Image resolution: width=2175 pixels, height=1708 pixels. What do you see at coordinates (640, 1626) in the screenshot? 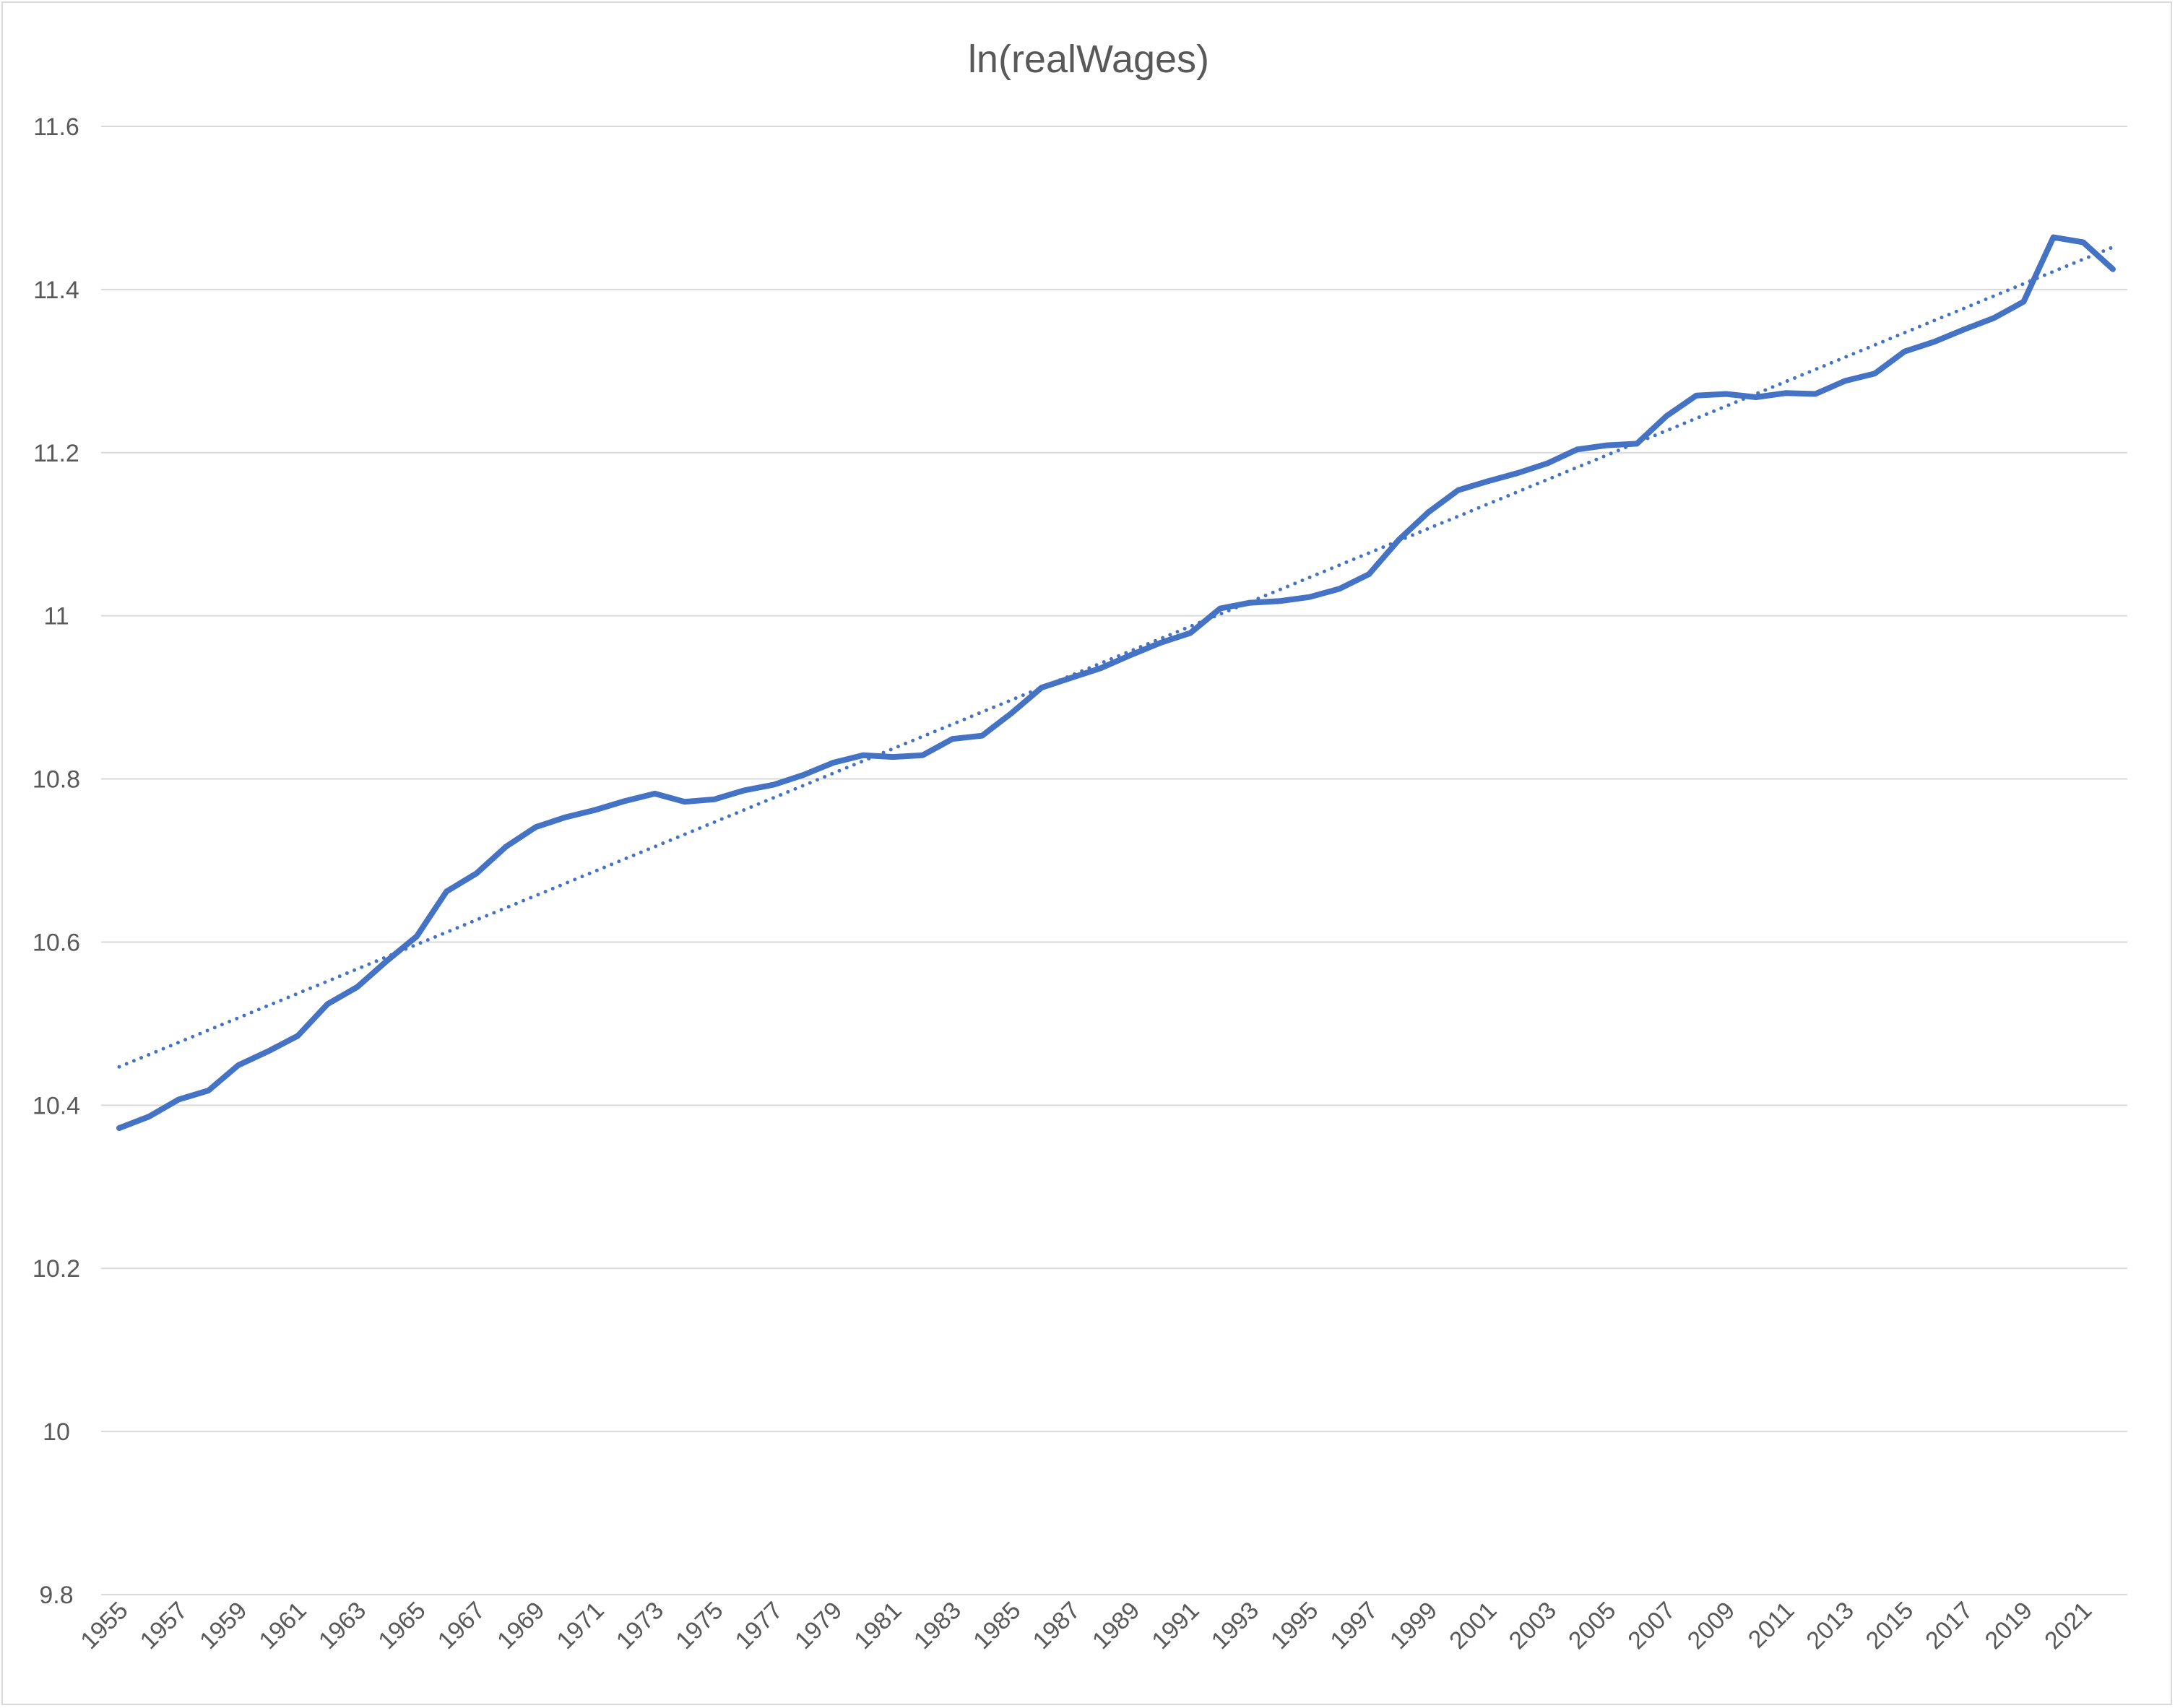
I see `x-tick-label: 1973` at bounding box center [640, 1626].